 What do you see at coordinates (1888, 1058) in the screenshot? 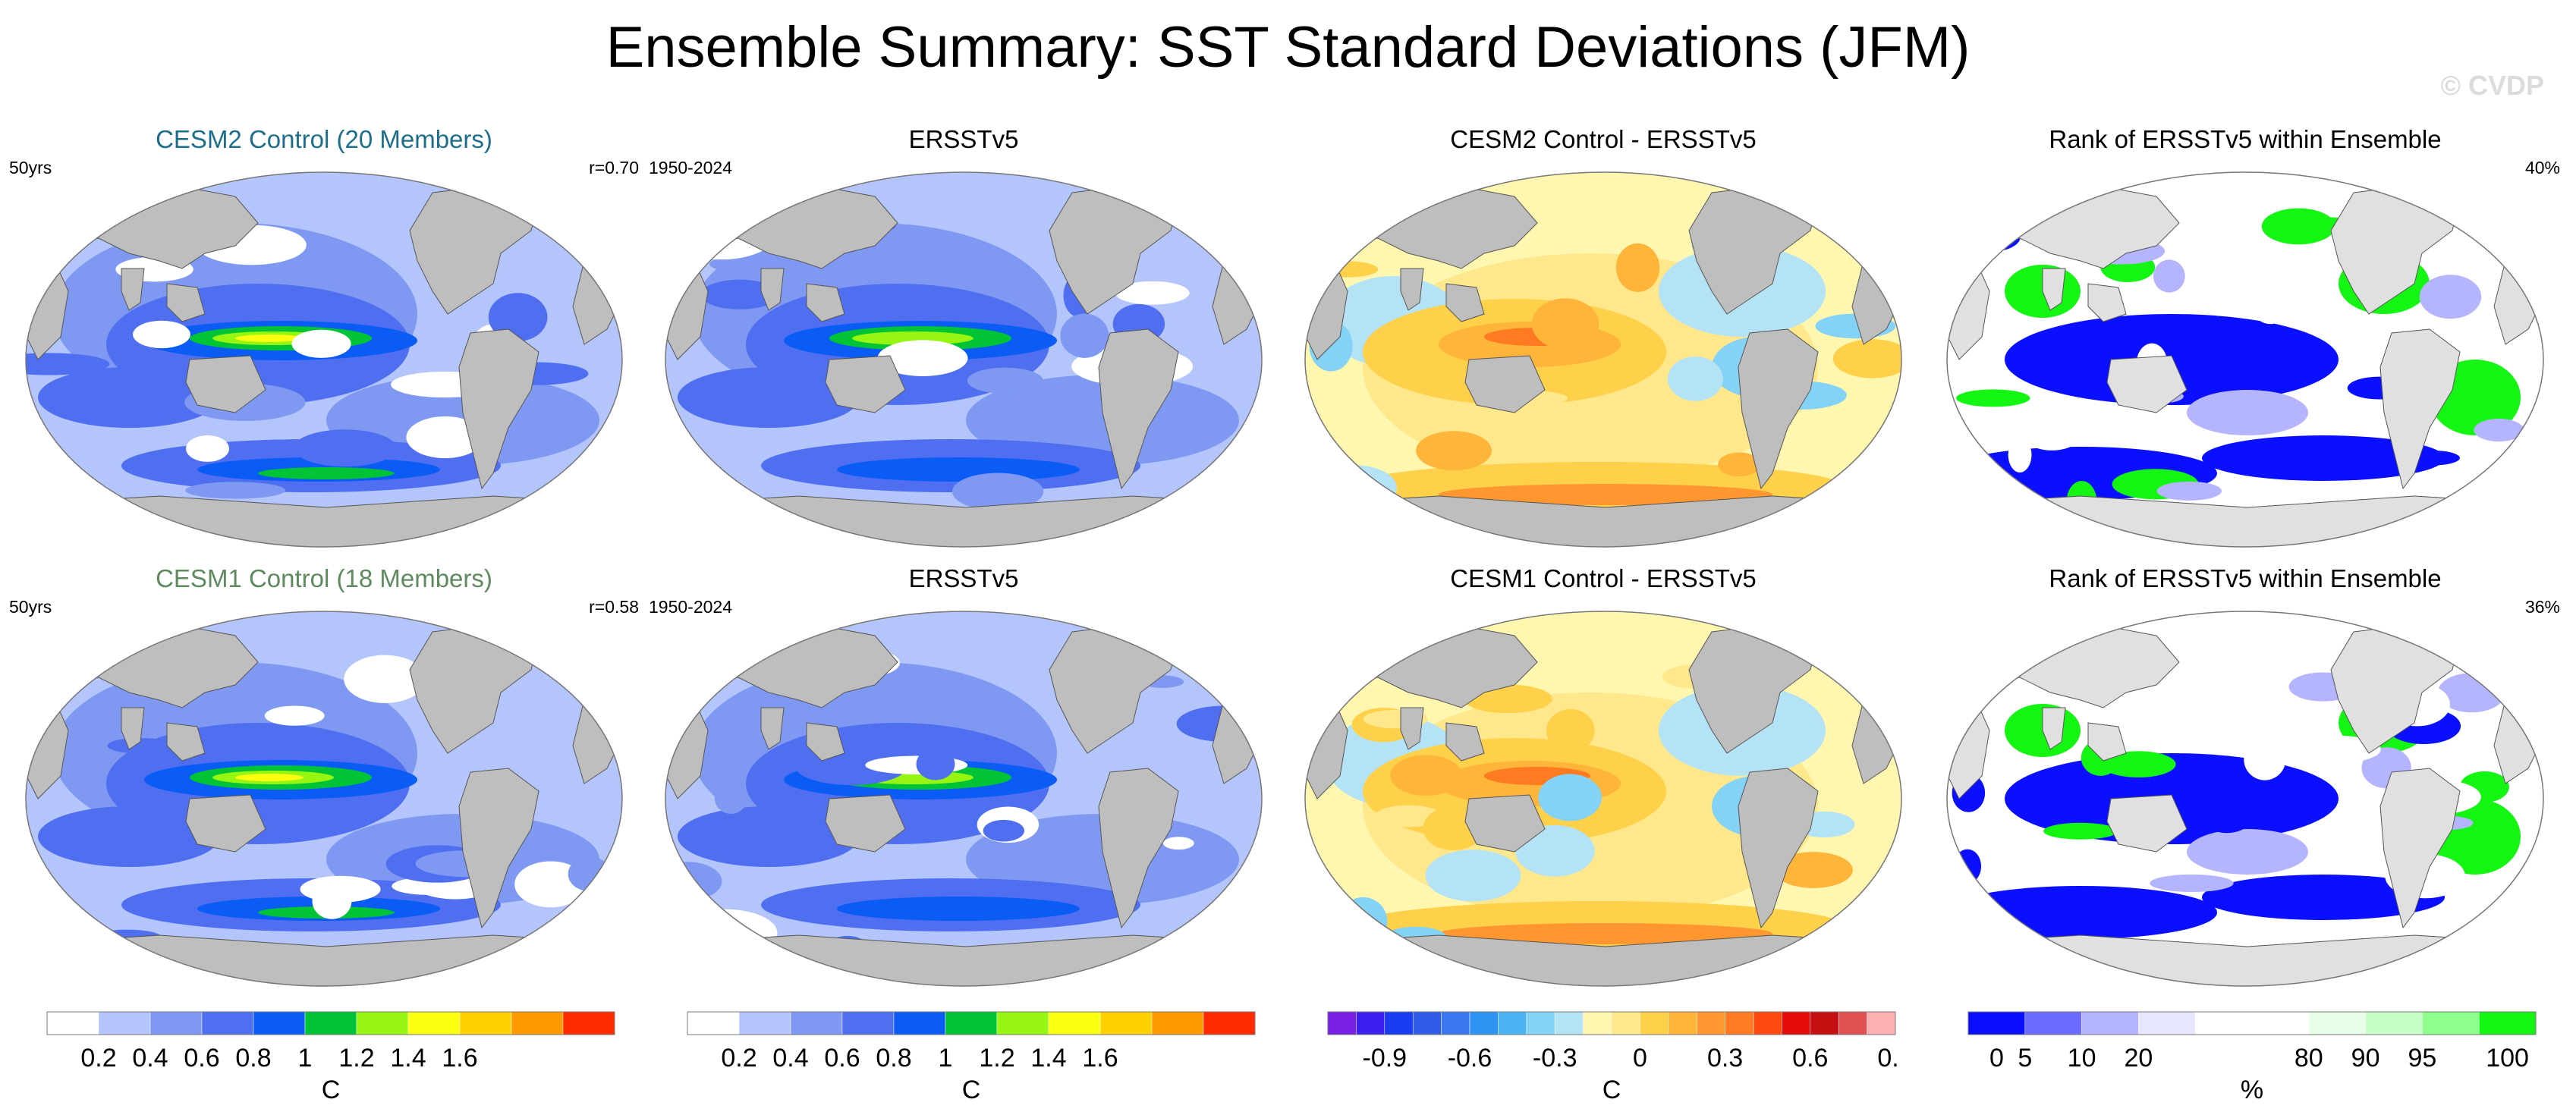
I see `colorbar-tick-label: 0.9` at bounding box center [1888, 1058].